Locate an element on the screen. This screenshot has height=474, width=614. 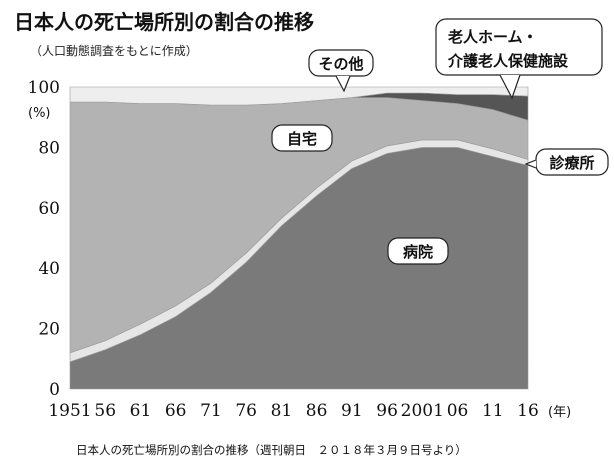
x-tick-label: 11 is located at coordinates (493, 411).